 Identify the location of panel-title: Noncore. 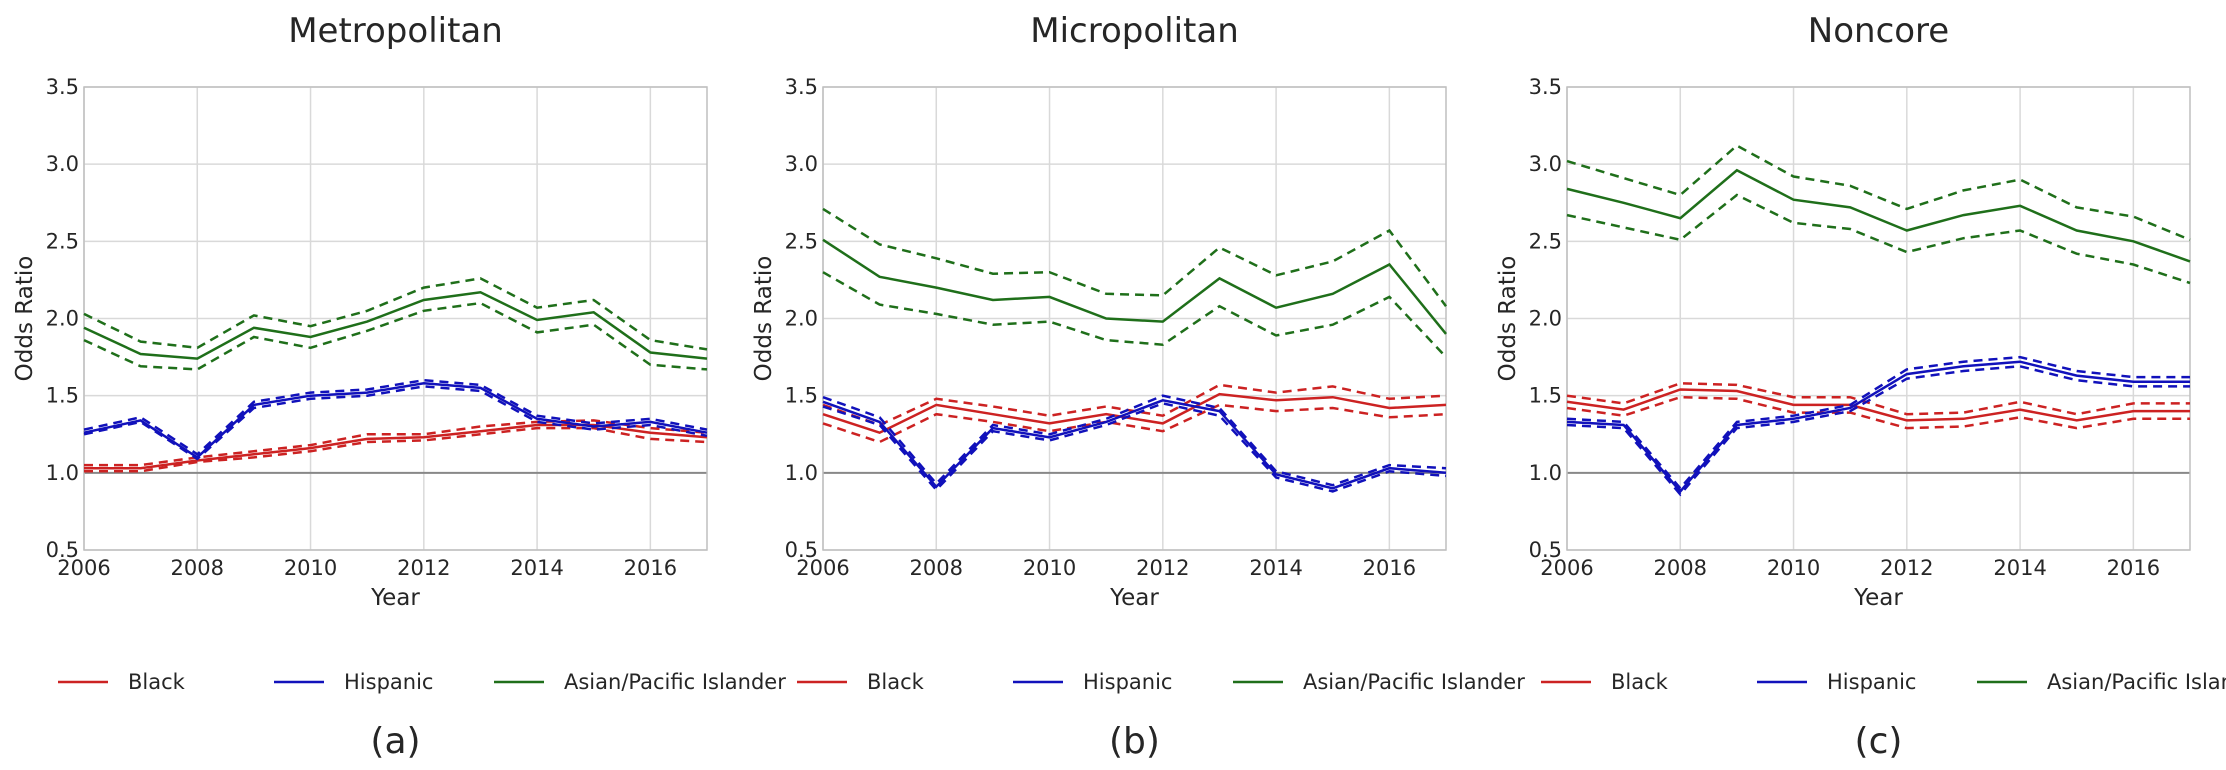
(1878, 31).